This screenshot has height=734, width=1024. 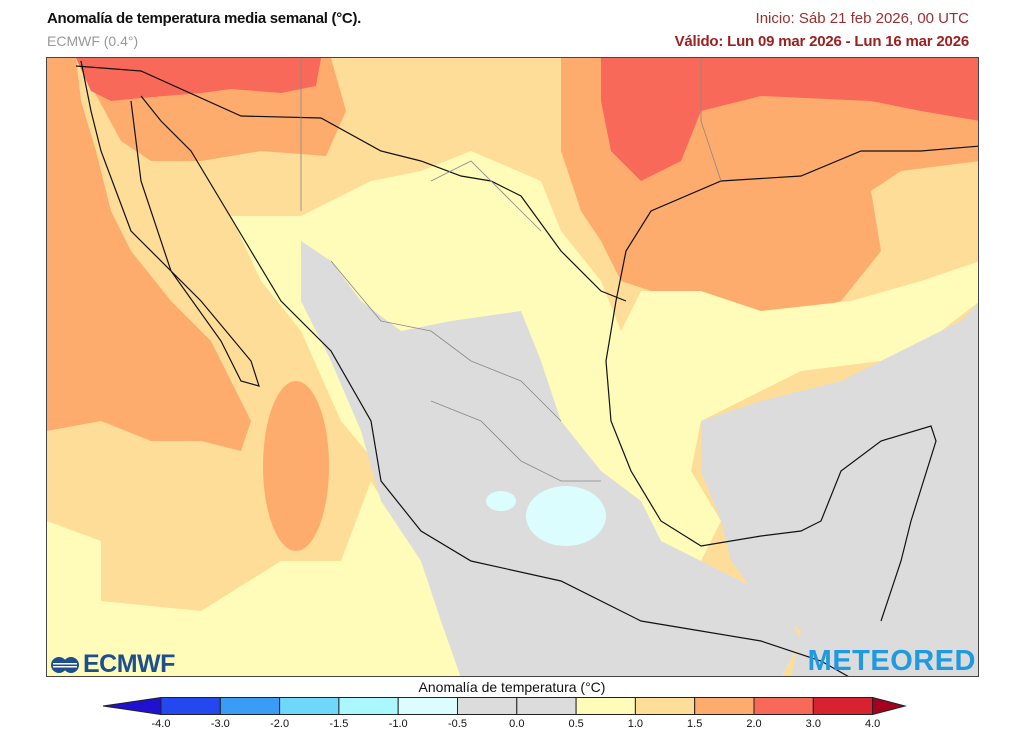 What do you see at coordinates (789, 119) in the screenshot?
I see `anomaly-2.0-3.0-texas` at bounding box center [789, 119].